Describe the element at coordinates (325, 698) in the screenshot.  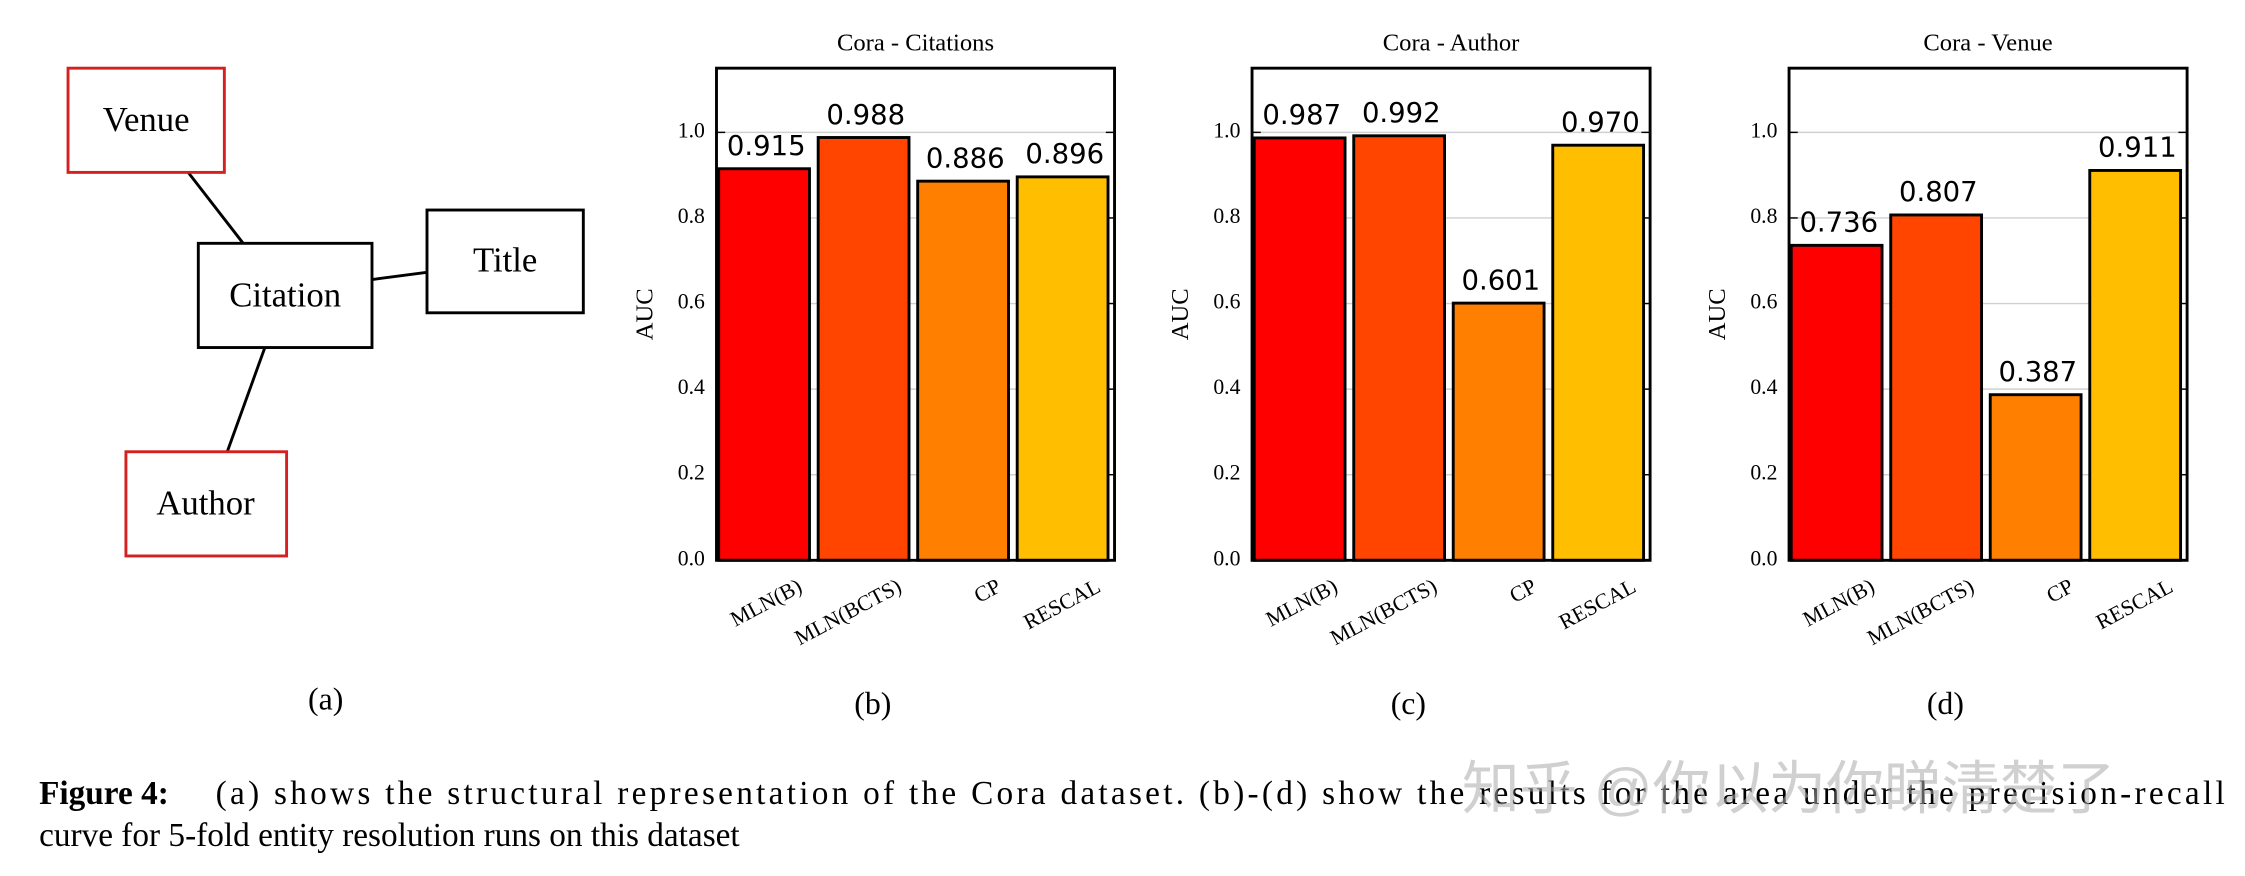
I see `subfigure-label: (a)` at that location.